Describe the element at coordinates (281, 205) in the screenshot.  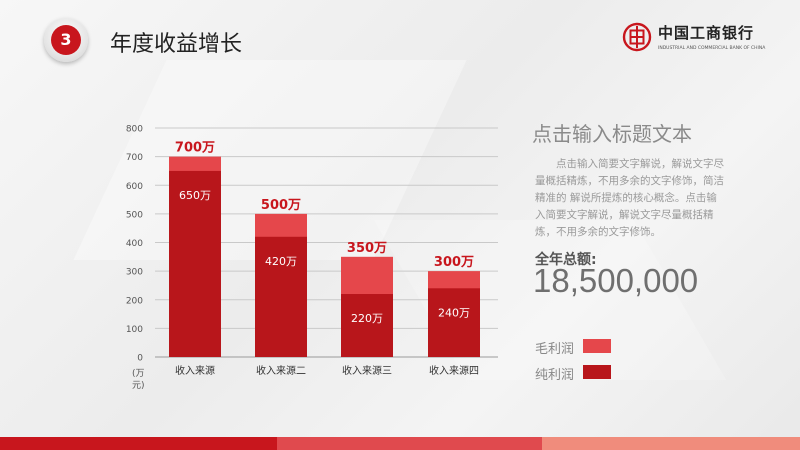
I see `data-label-gross: 500万` at that location.